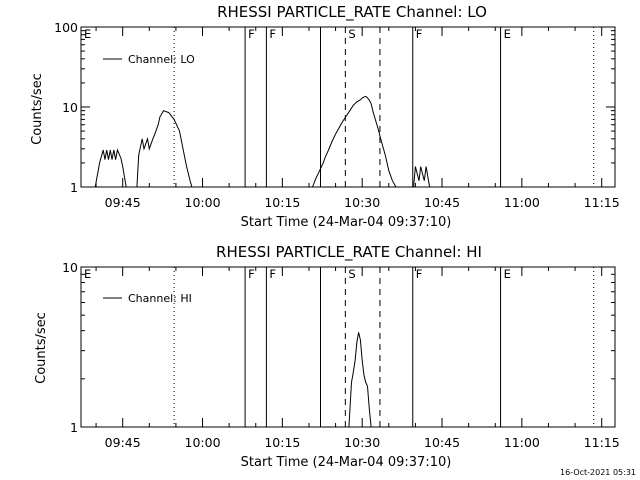  Describe the element at coordinates (74, 427) in the screenshot. I see `hi-panel-y-tick-label: 1` at that location.